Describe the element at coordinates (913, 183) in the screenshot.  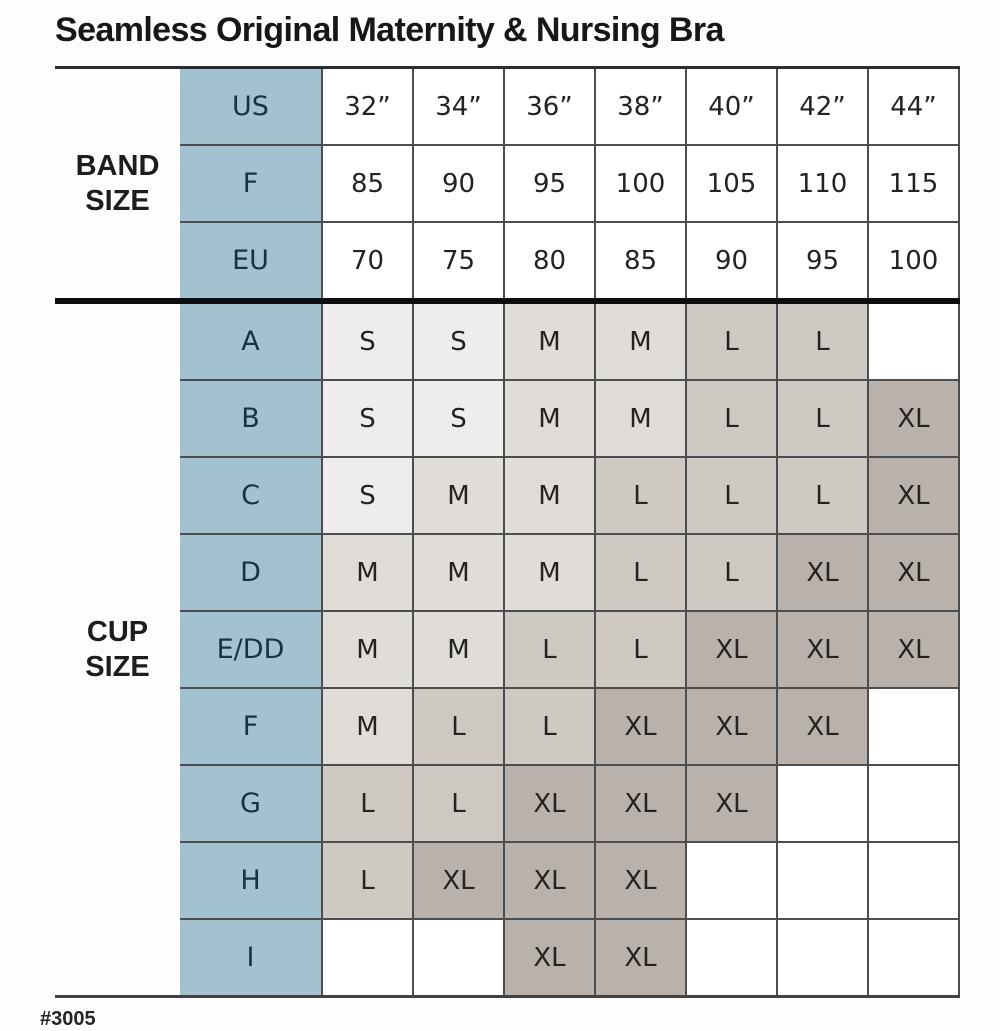
I see `band-value-cell: 115` at that location.